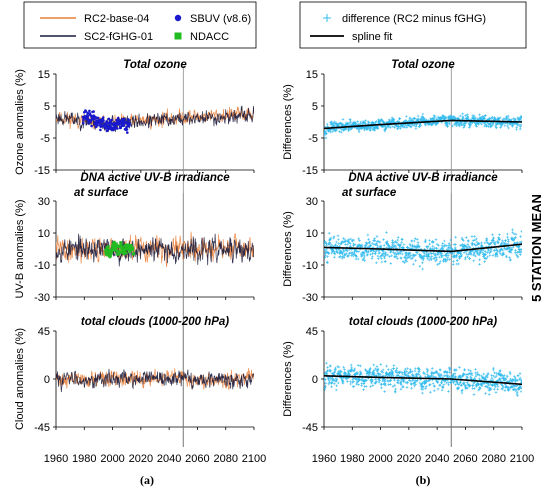 This screenshot has height=488, width=550. What do you see at coordinates (414, 19) in the screenshot?
I see `legend-b-difference-label: difference (RC2 minus fGHG)` at bounding box center [414, 19].